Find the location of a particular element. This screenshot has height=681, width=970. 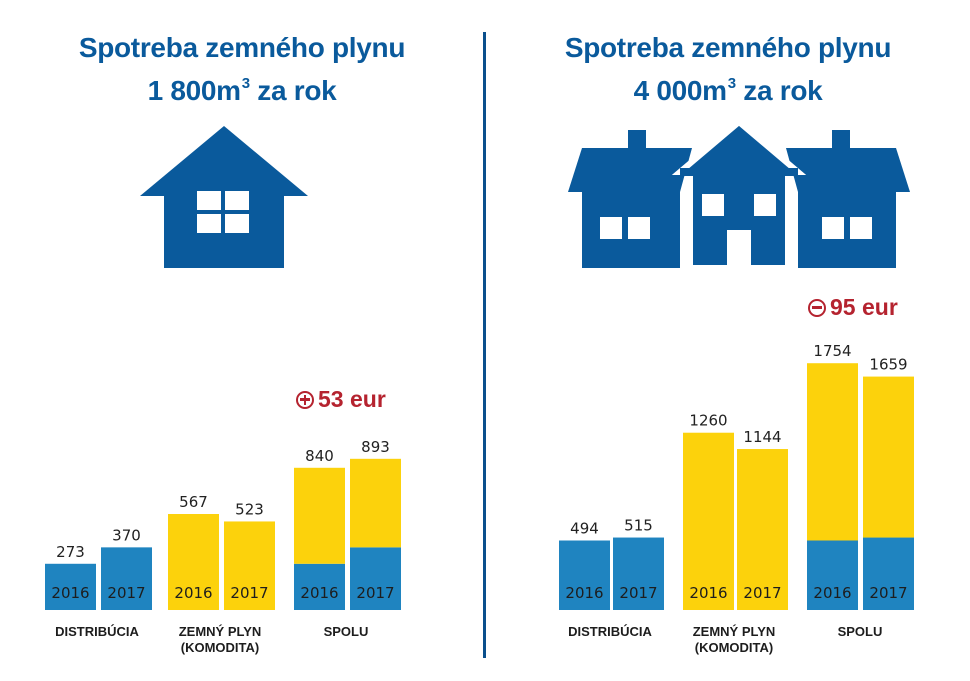

bar-0-2017: 370 2017 is located at coordinates (126, 568).